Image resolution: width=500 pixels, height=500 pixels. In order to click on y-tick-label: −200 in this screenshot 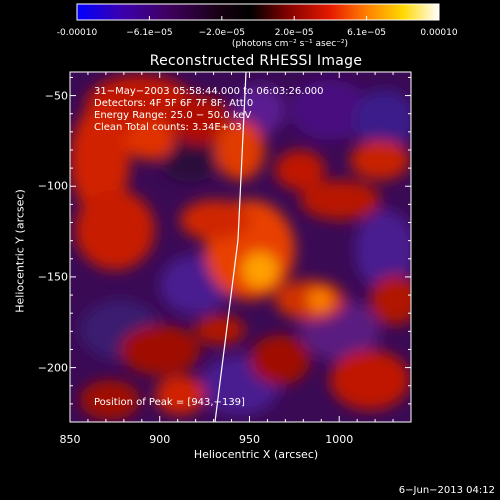, I will do `click(52, 368)`.